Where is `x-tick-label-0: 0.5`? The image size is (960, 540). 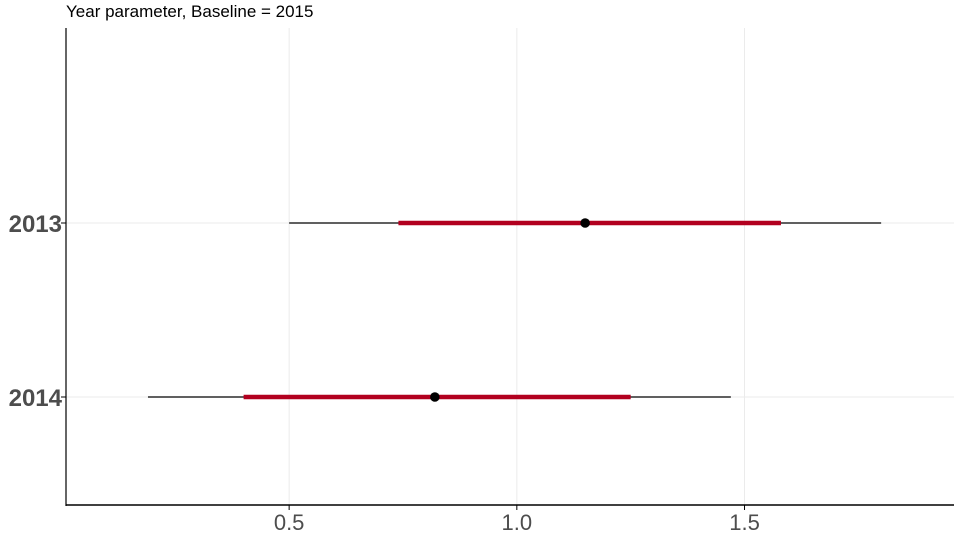 x-tick-label-0: 0.5 is located at coordinates (289, 522).